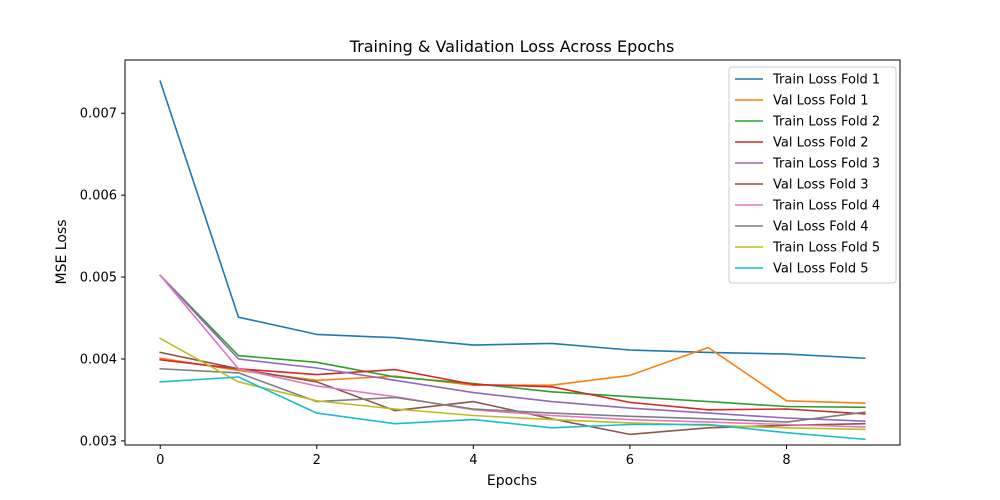 The image size is (1000, 500). What do you see at coordinates (317, 460) in the screenshot?
I see `x-tick-label: 2` at bounding box center [317, 460].